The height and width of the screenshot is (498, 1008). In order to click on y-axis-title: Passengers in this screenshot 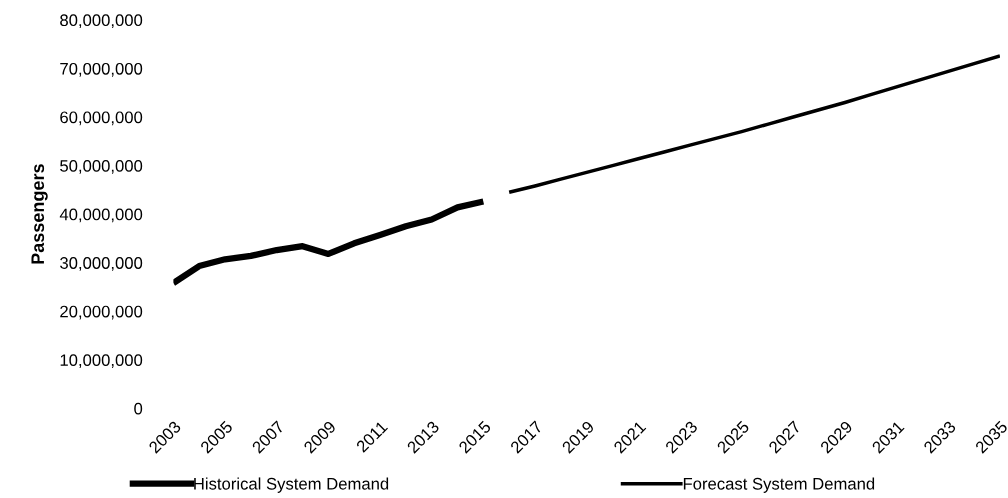, I will do `click(39, 214)`.